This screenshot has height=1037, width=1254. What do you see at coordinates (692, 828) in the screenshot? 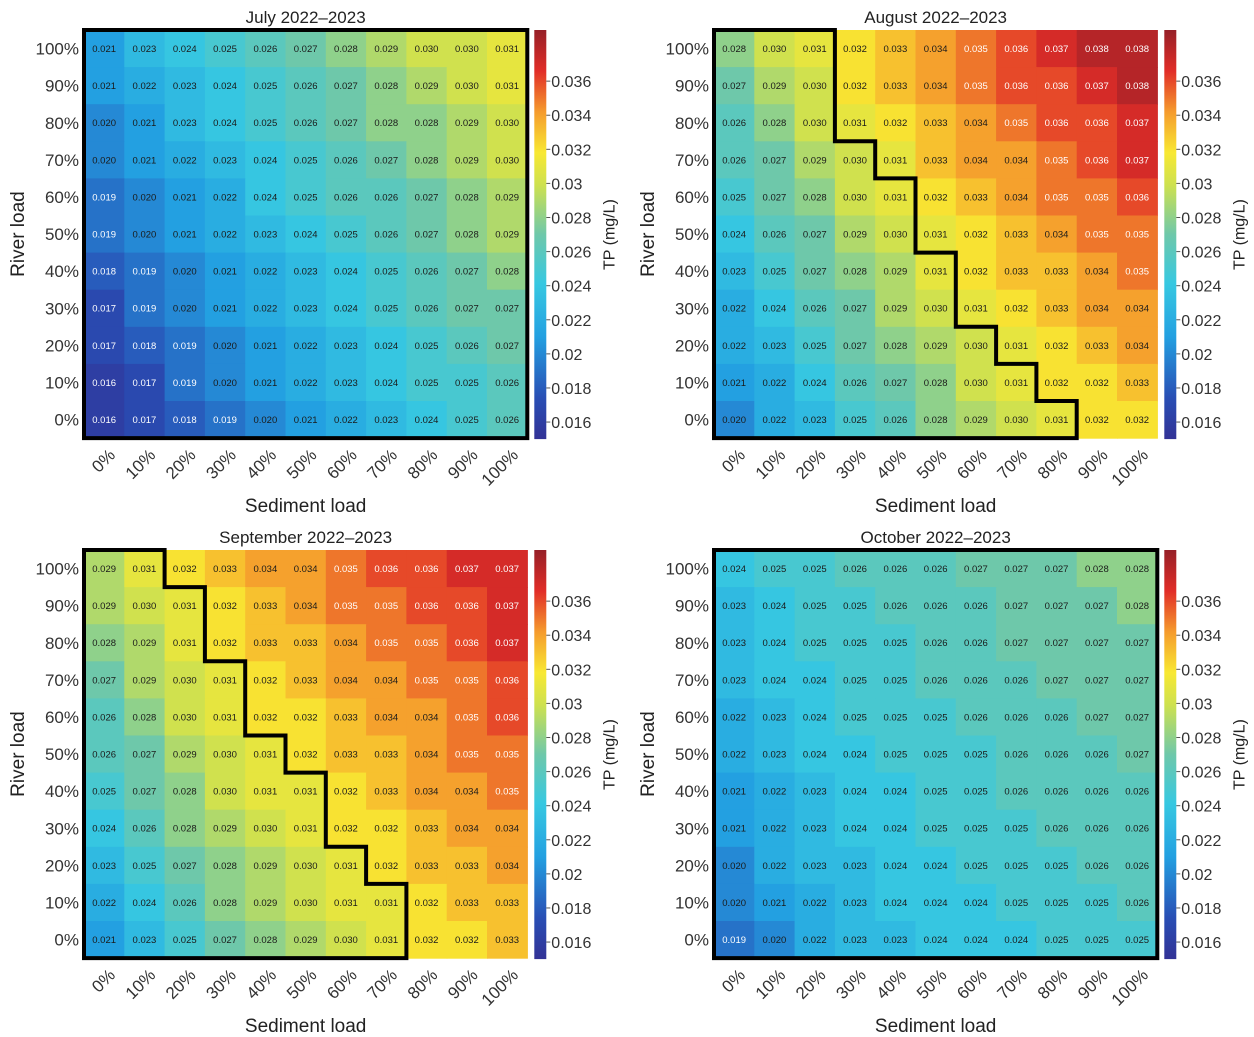
I see `y-tick-label: 30%` at bounding box center [692, 828].